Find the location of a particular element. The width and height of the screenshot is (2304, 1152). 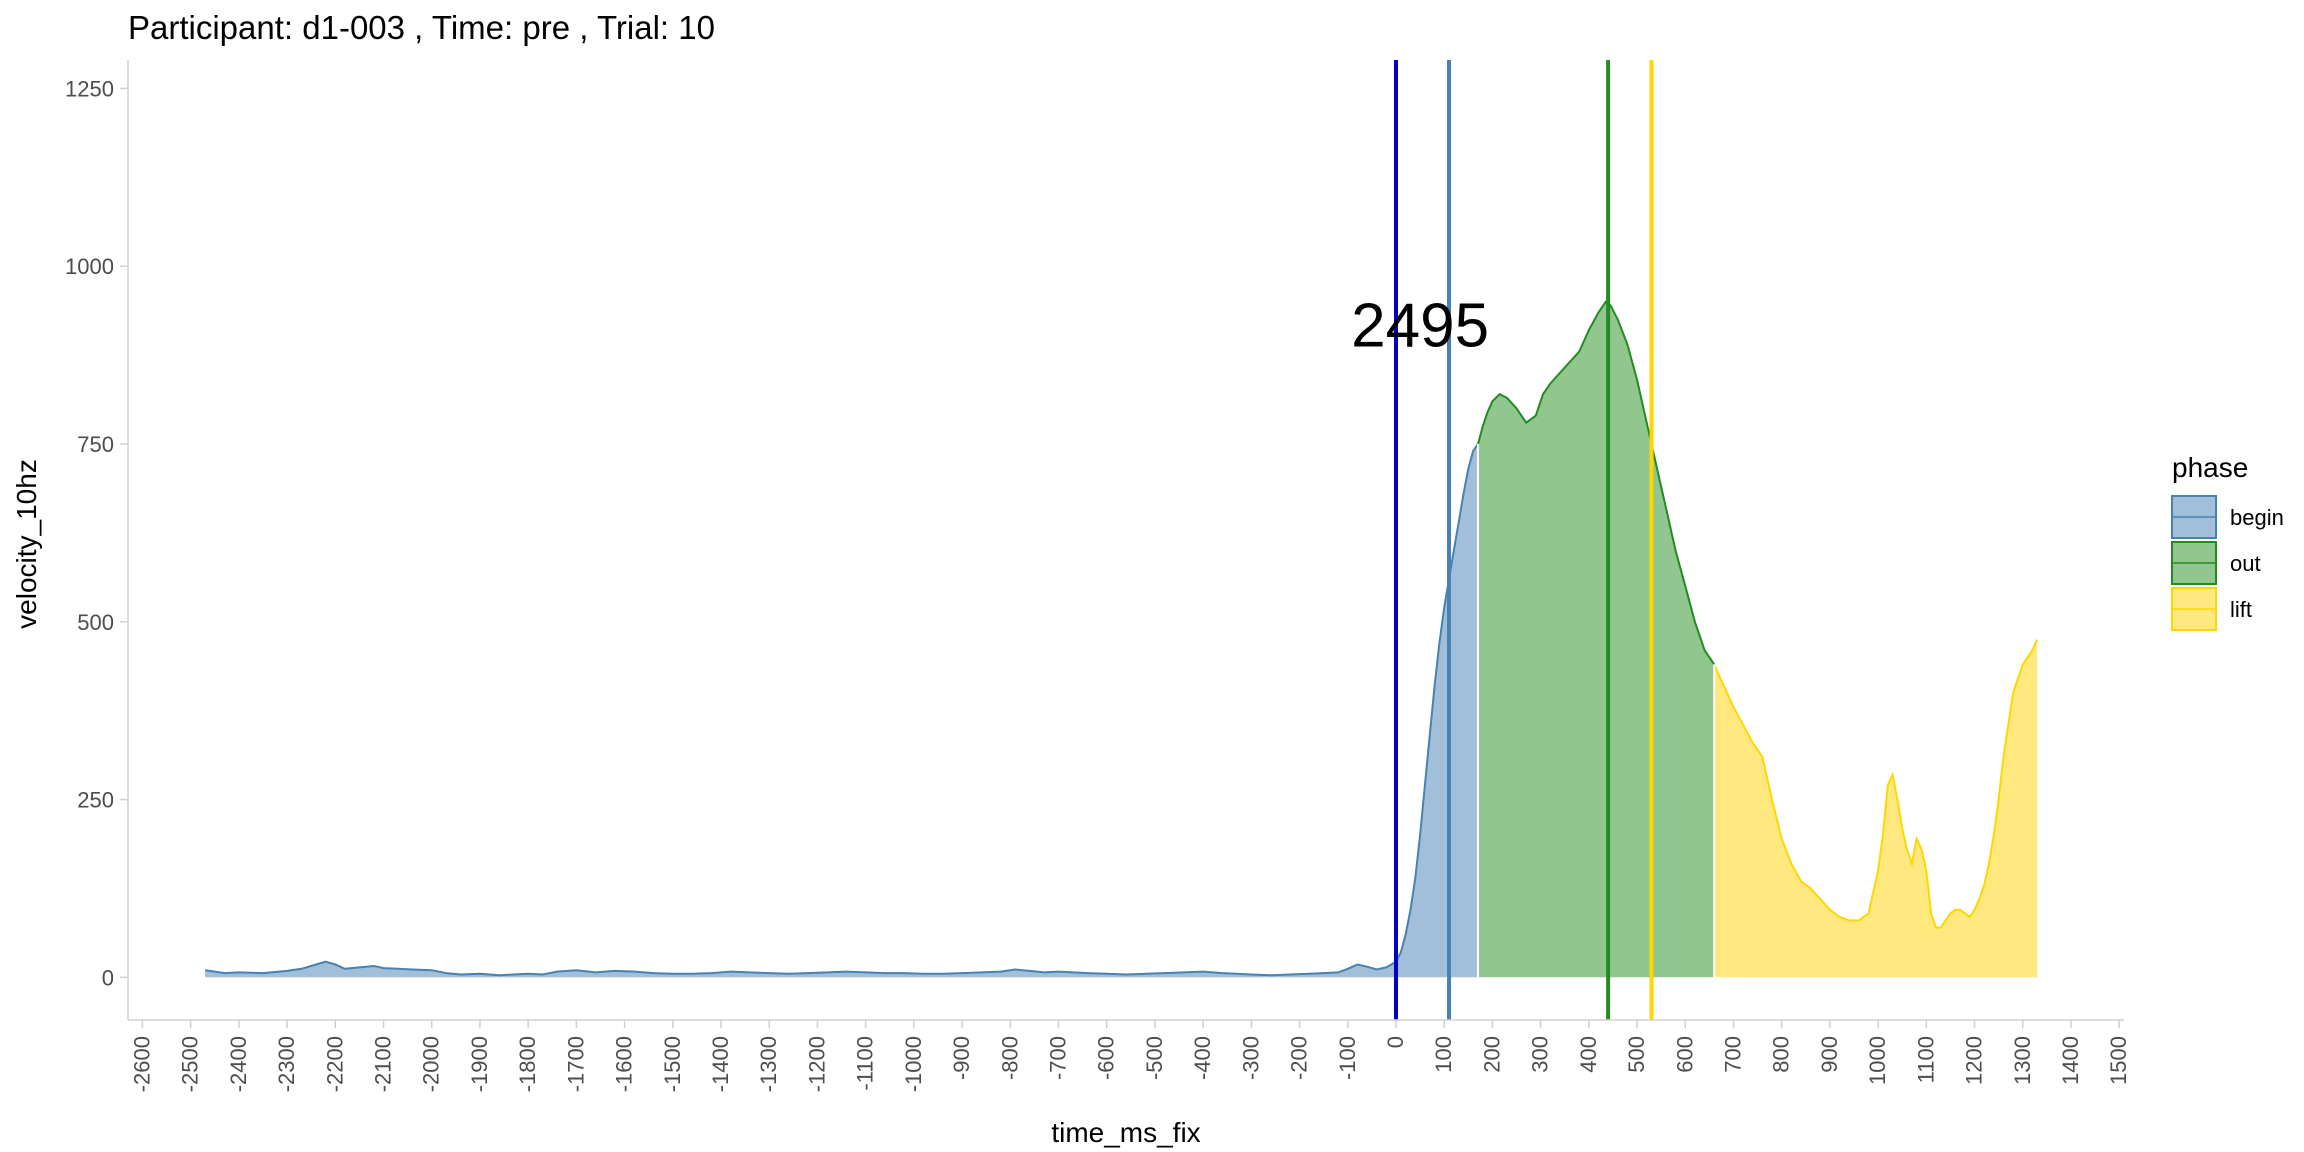

x-tick-label: -100 is located at coordinates (1347, 1058).